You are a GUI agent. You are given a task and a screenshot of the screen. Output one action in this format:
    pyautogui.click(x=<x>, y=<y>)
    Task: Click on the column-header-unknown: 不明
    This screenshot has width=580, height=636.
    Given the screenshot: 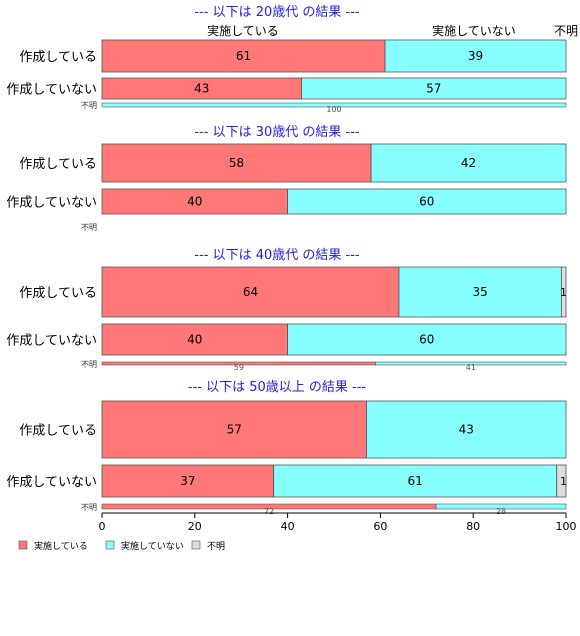 What is the action you would take?
    pyautogui.click(x=566, y=31)
    